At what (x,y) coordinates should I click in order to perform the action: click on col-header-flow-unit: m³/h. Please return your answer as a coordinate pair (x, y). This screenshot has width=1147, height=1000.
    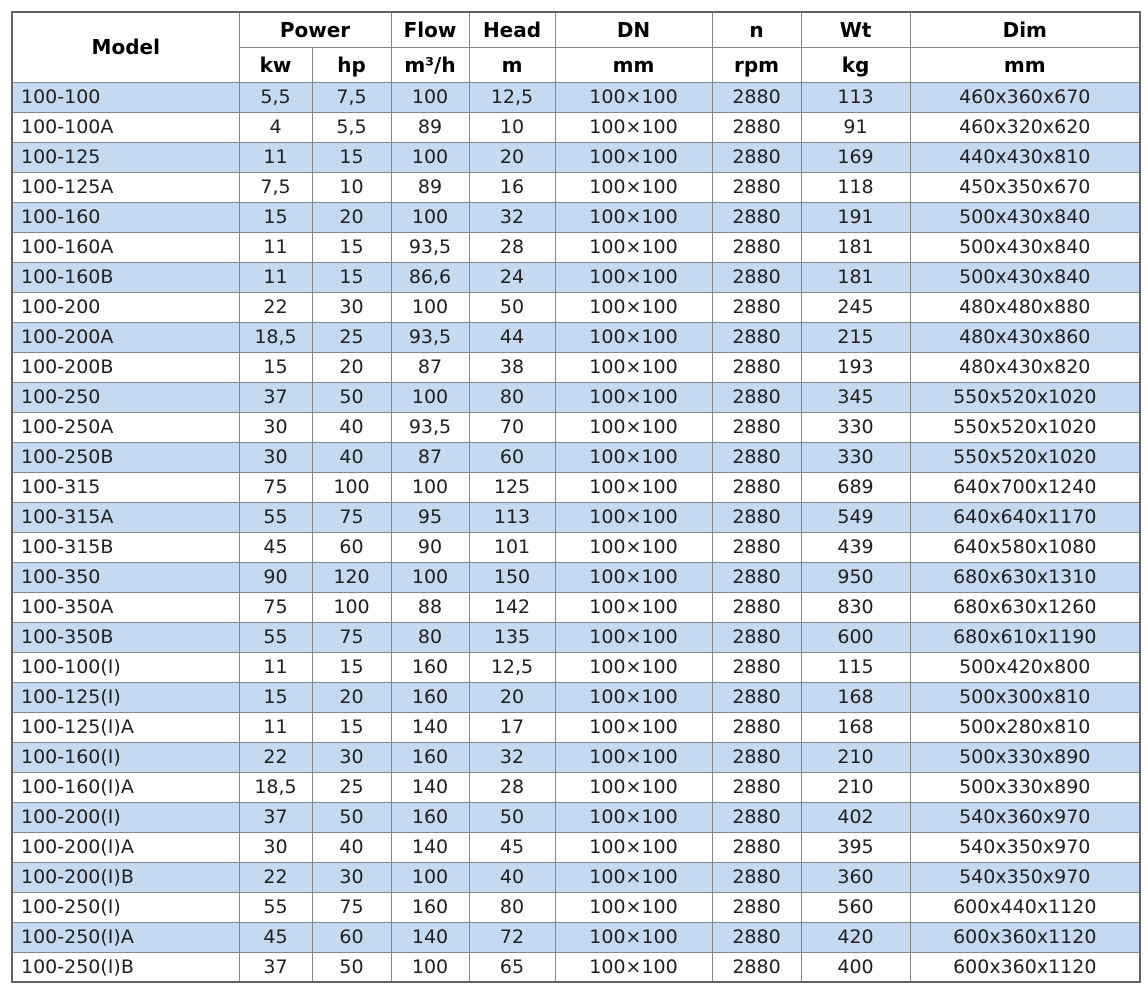
    Looking at the image, I should click on (430, 64).